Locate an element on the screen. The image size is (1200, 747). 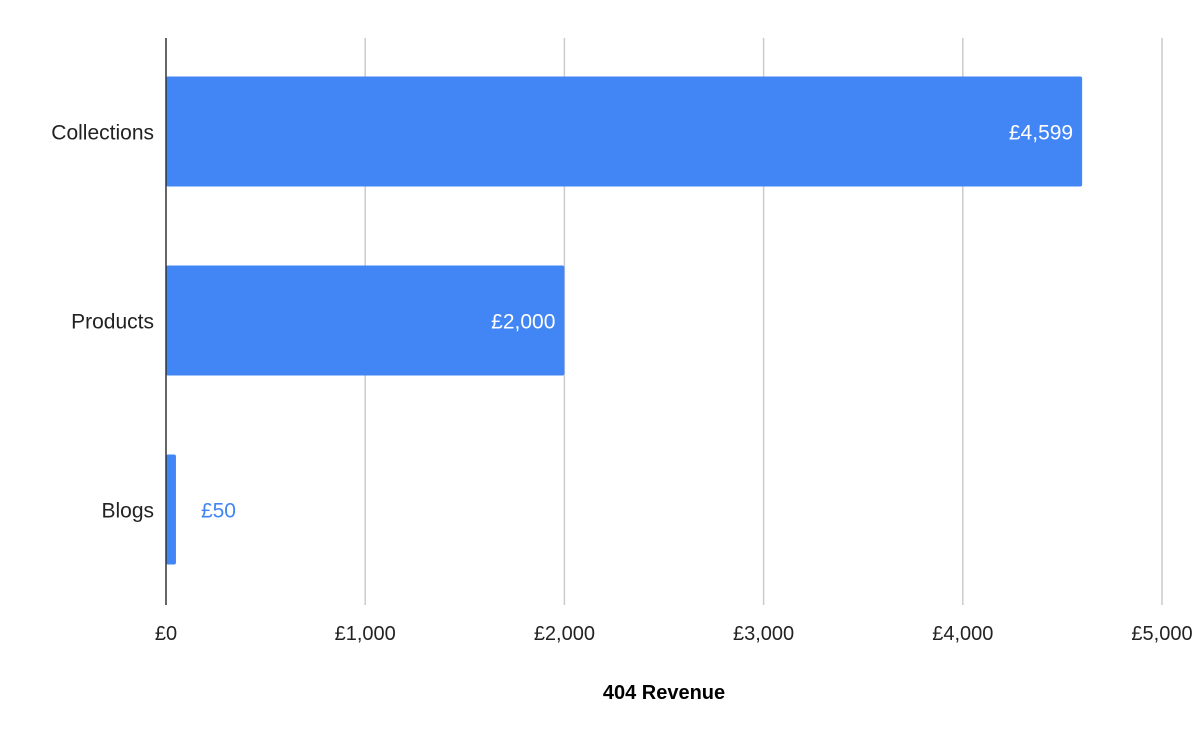
x-tick-label: £3,000 is located at coordinates (763, 634).